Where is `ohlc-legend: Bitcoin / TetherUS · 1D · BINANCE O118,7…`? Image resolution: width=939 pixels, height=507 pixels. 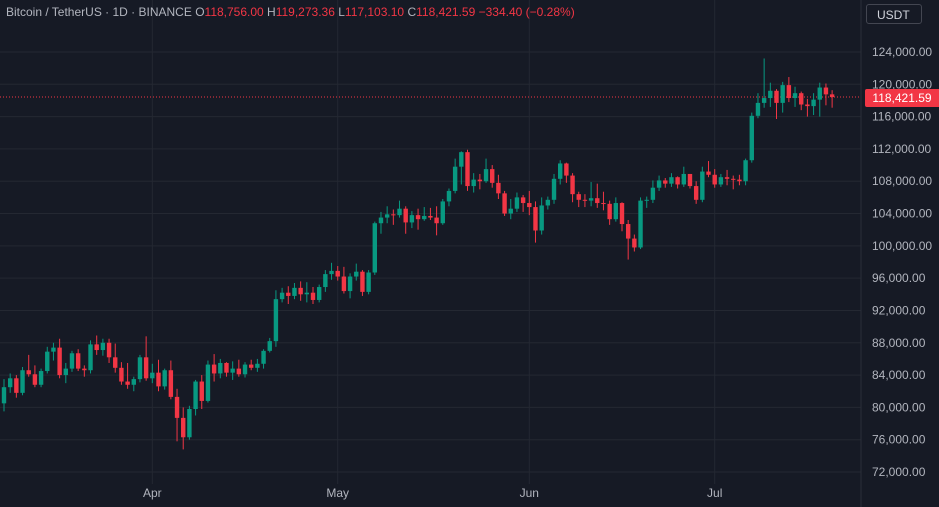 ohlc-legend: Bitcoin / TetherUS · 1D · BINANCE O118,7… is located at coordinates (290, 12).